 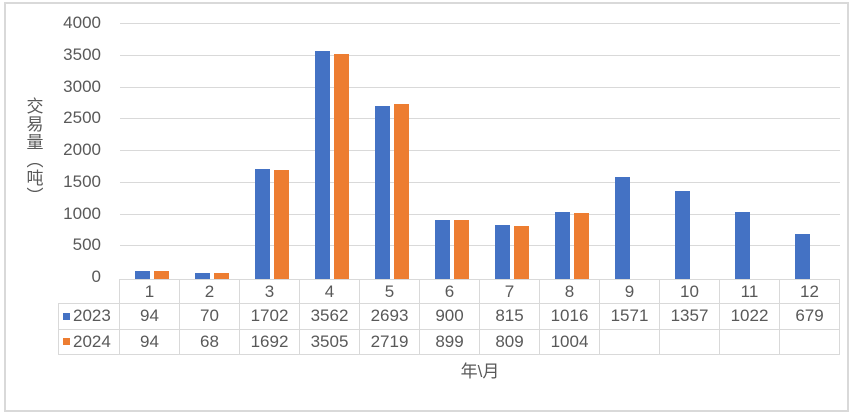 What do you see at coordinates (210, 317) in the screenshot?
I see `value-cell-2023: 70` at bounding box center [210, 317].